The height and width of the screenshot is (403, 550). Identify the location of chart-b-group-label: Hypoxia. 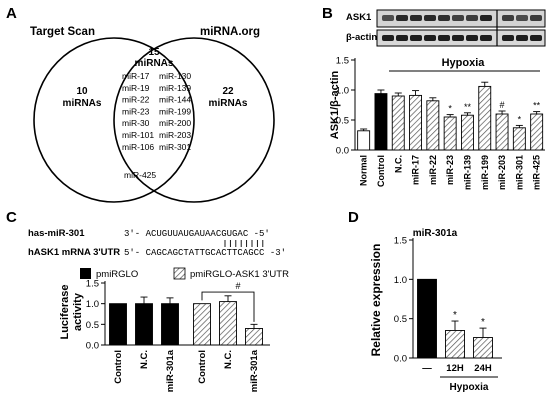
(464, 63).